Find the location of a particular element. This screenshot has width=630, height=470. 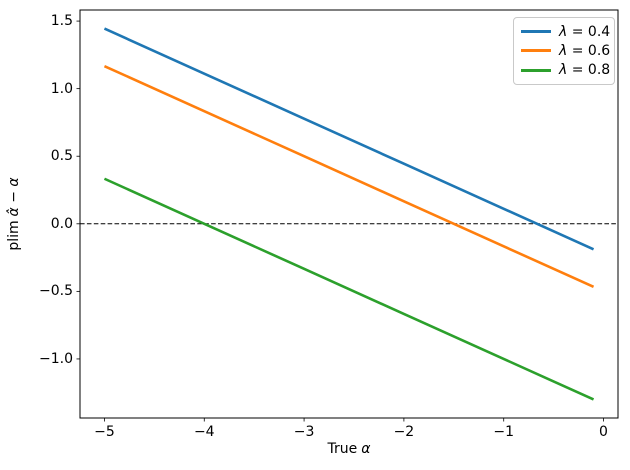

legend: λ = 0.4 λ = 0.6 λ = 0.8 is located at coordinates (564, 51).